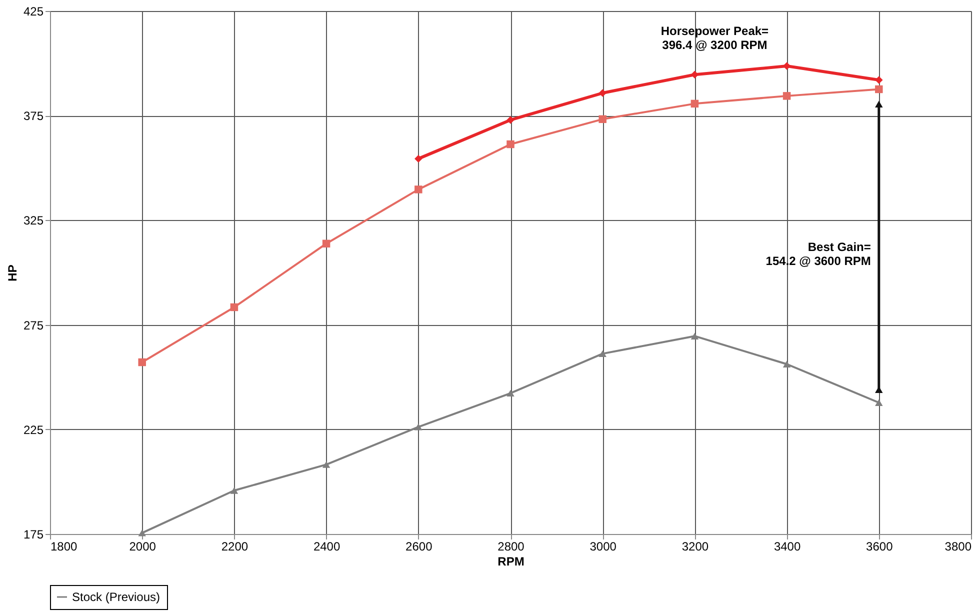 Image resolution: width=977 pixels, height=615 pixels. Describe the element at coordinates (142, 547) in the screenshot. I see `x-tick-label: 2000` at that location.